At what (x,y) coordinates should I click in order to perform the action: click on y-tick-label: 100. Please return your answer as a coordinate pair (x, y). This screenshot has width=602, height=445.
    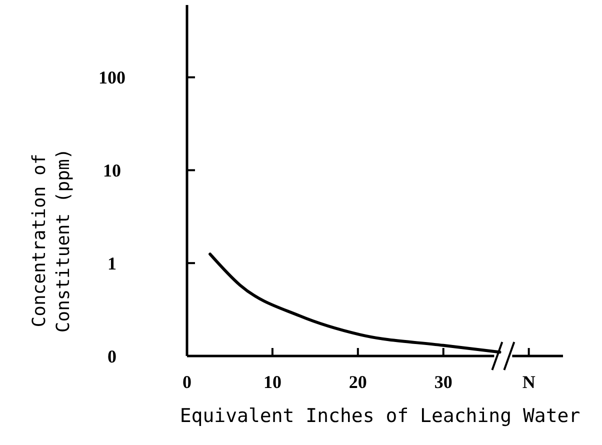
    Looking at the image, I should click on (112, 78).